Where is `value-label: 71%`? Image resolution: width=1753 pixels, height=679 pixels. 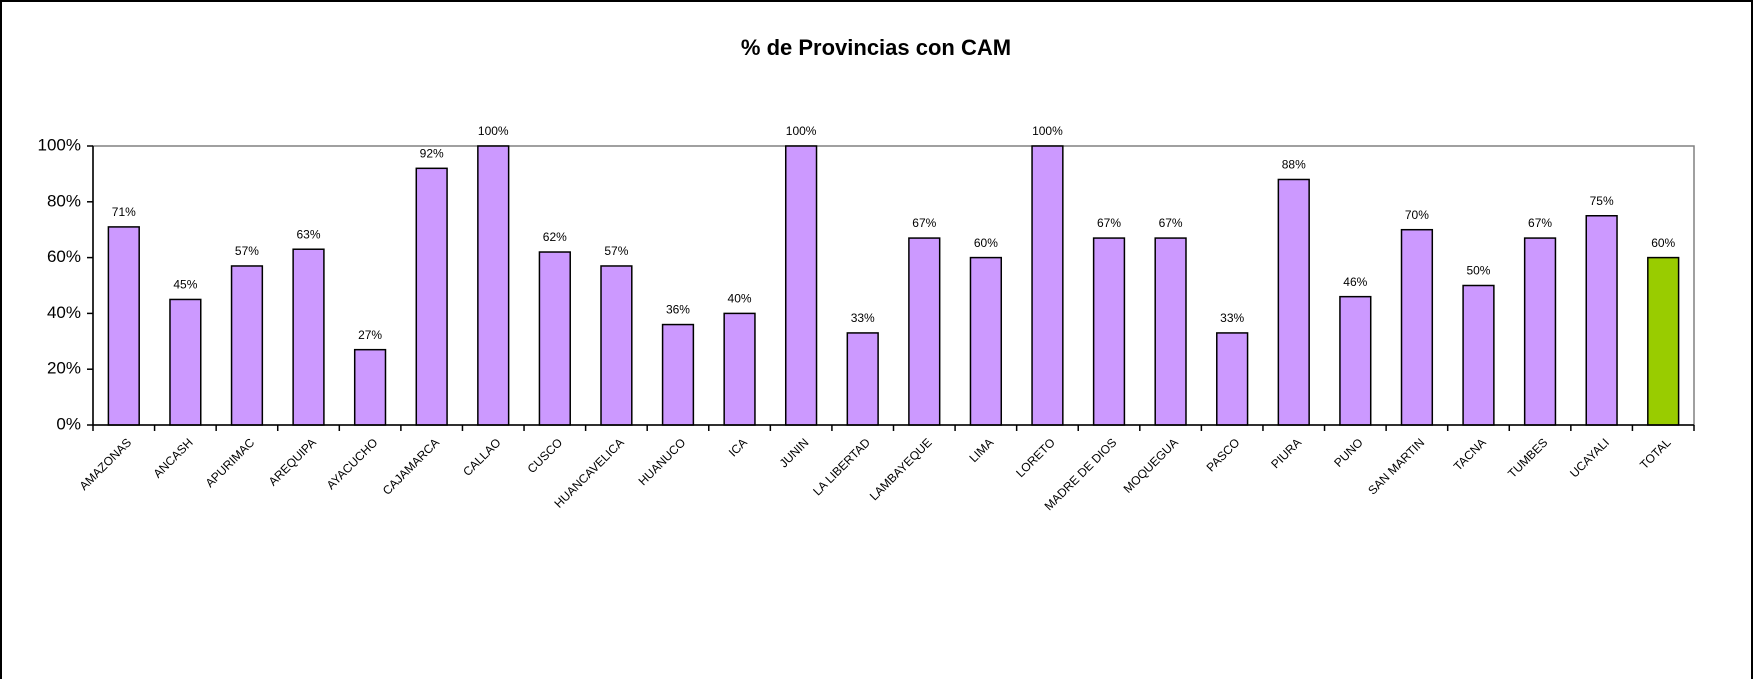
value-label: 71% is located at coordinates (124, 212).